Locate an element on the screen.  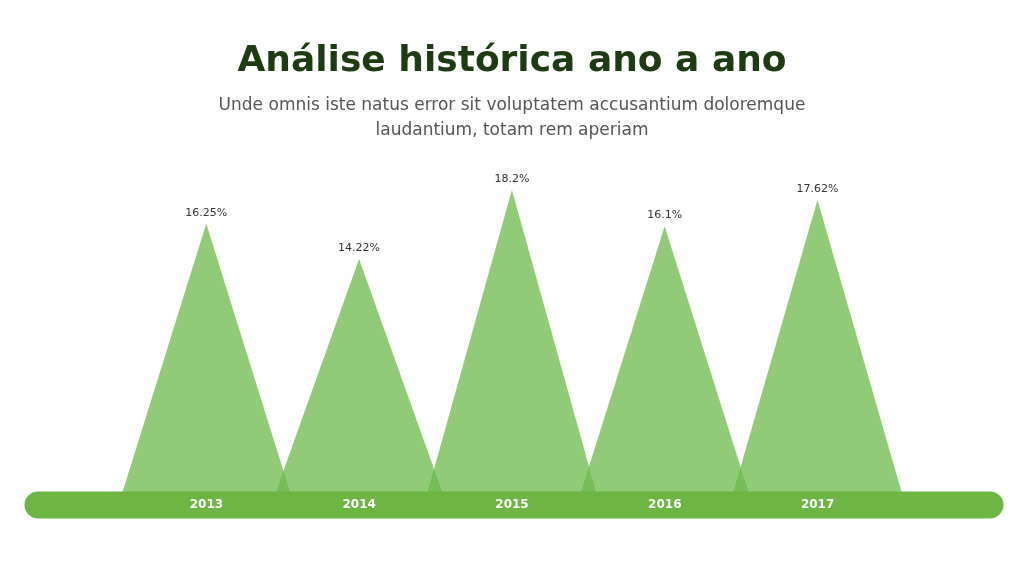
x-tick-label: 2013 is located at coordinates (206, 503).